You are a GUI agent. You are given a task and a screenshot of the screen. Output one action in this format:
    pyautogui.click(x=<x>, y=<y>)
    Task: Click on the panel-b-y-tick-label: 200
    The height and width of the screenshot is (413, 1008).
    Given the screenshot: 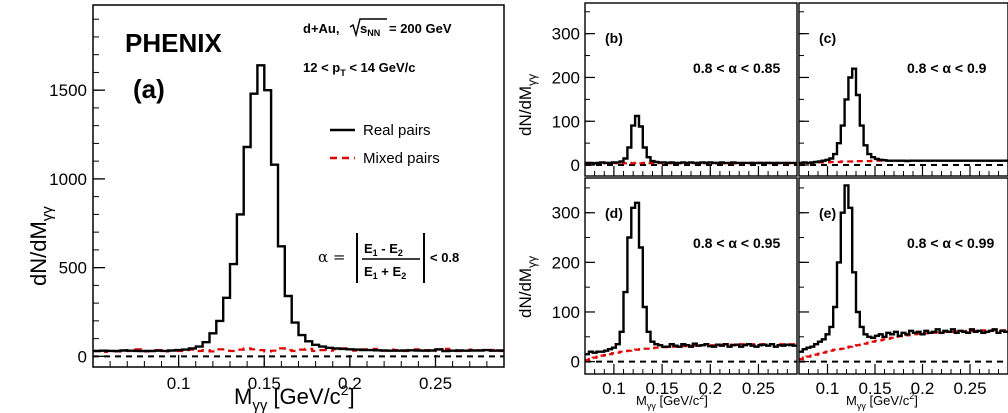 What is the action you would take?
    pyautogui.click(x=566, y=77)
    